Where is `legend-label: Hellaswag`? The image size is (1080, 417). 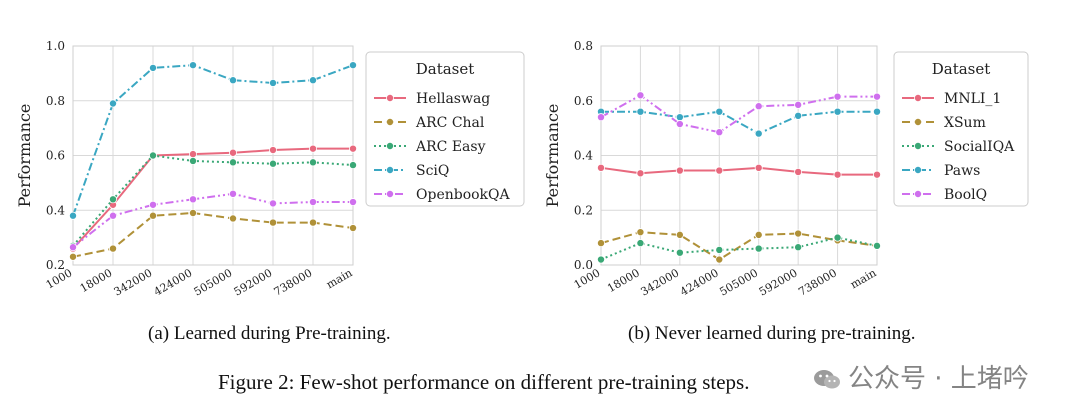 legend-label: Hellaswag is located at coordinates (453, 99).